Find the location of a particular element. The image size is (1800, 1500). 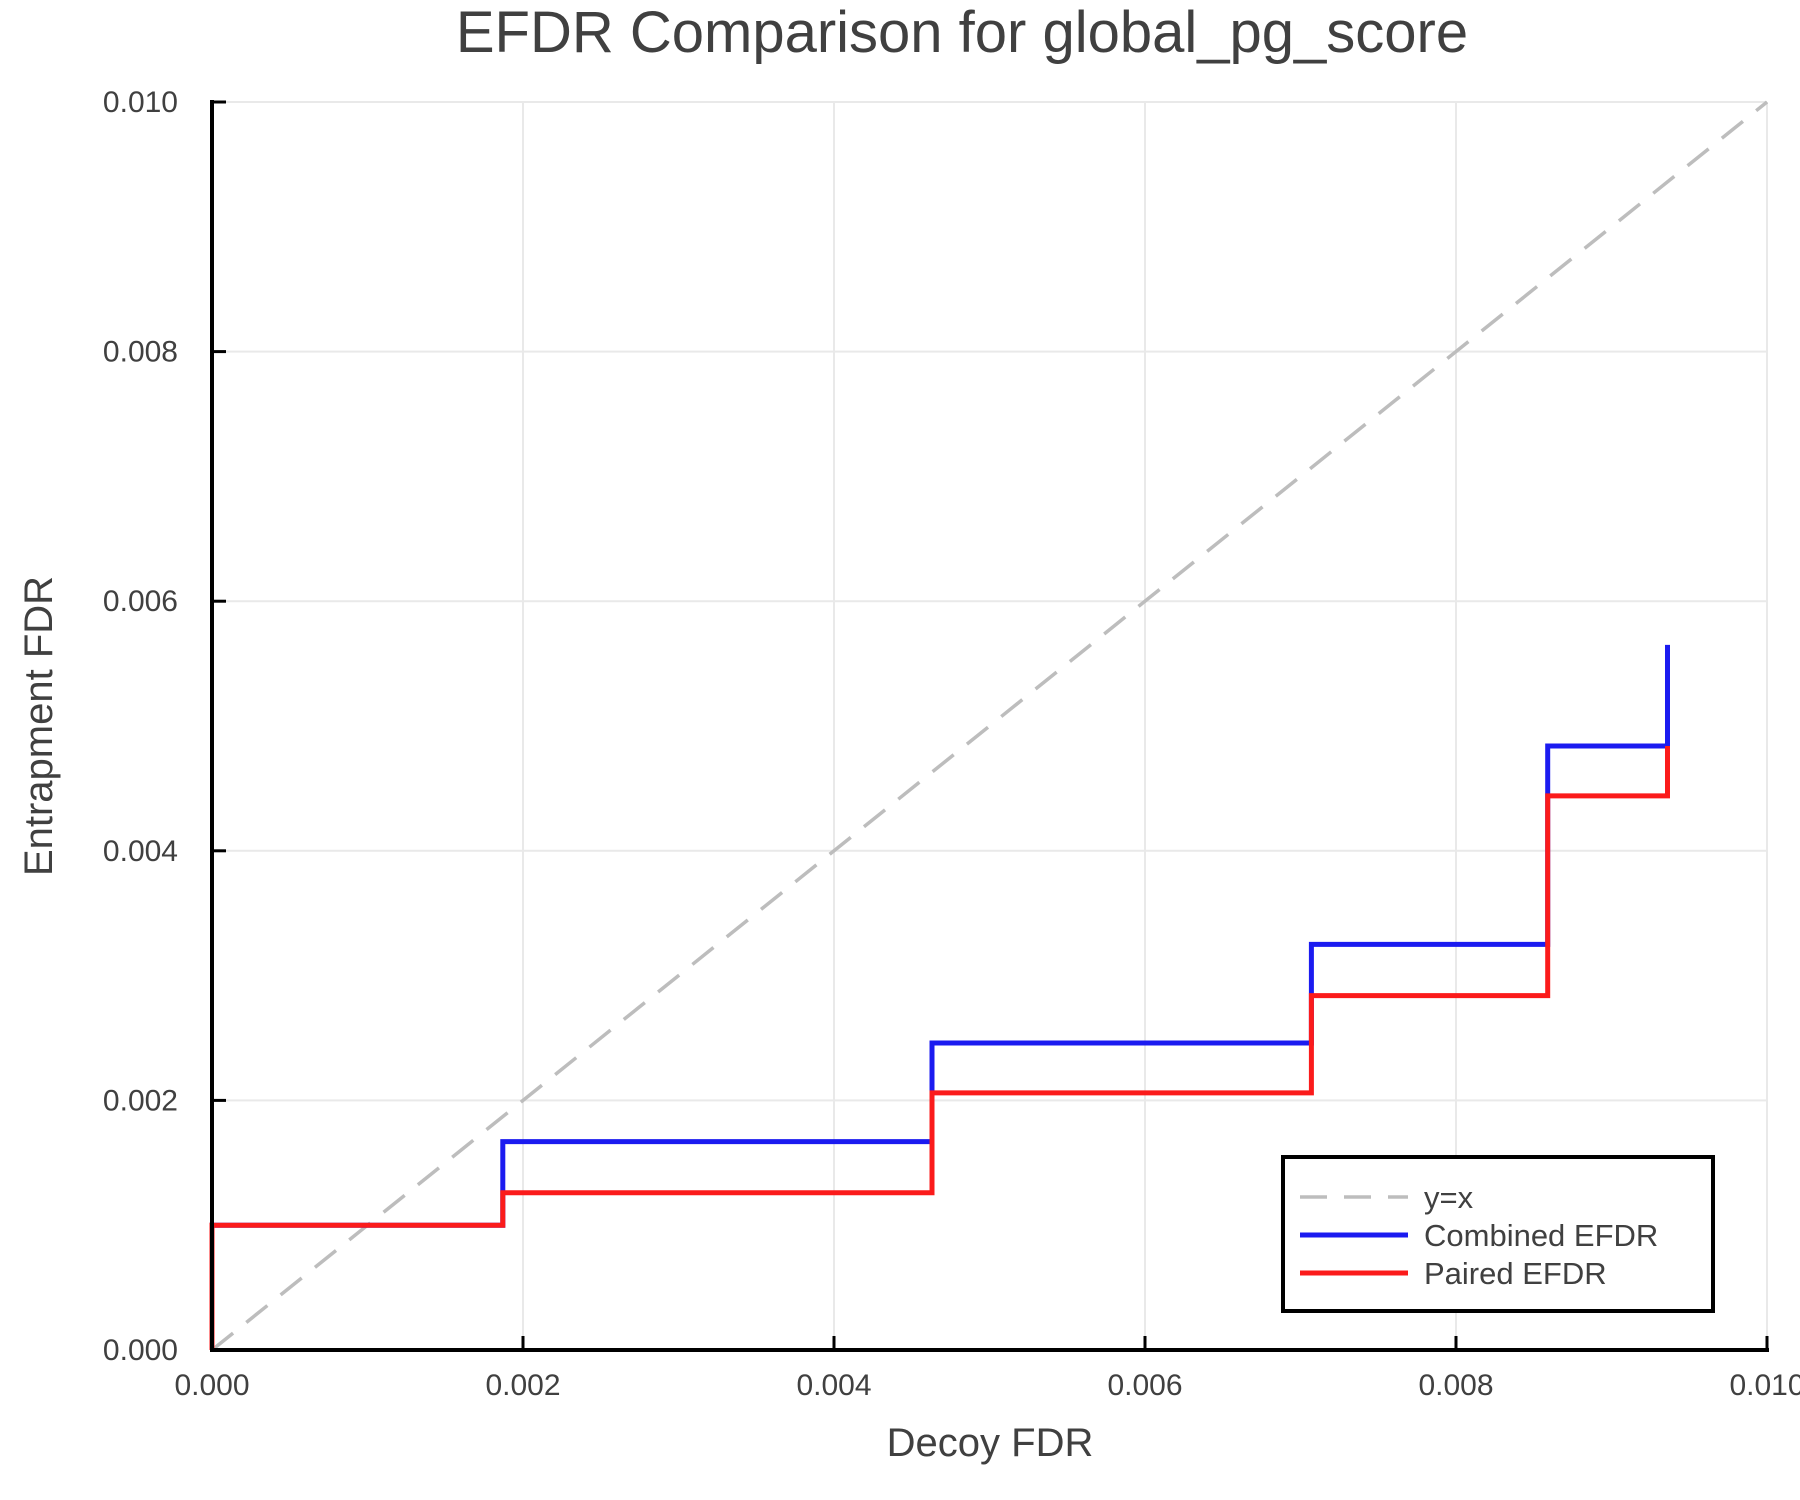

legend-entry-combined: Combined EFDR is located at coordinates (1479, 1235).